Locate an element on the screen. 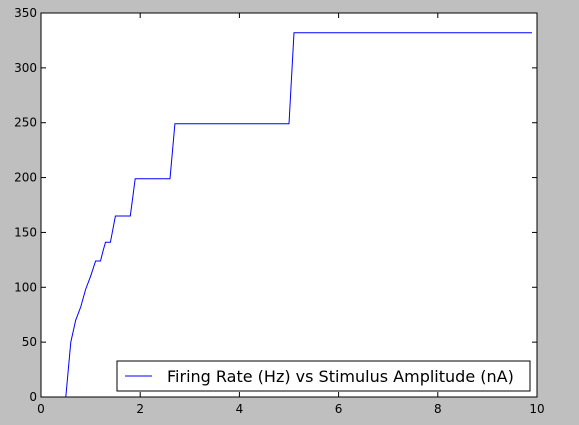 The height and width of the screenshot is (425, 579). x-tick-label: 6 is located at coordinates (339, 409).